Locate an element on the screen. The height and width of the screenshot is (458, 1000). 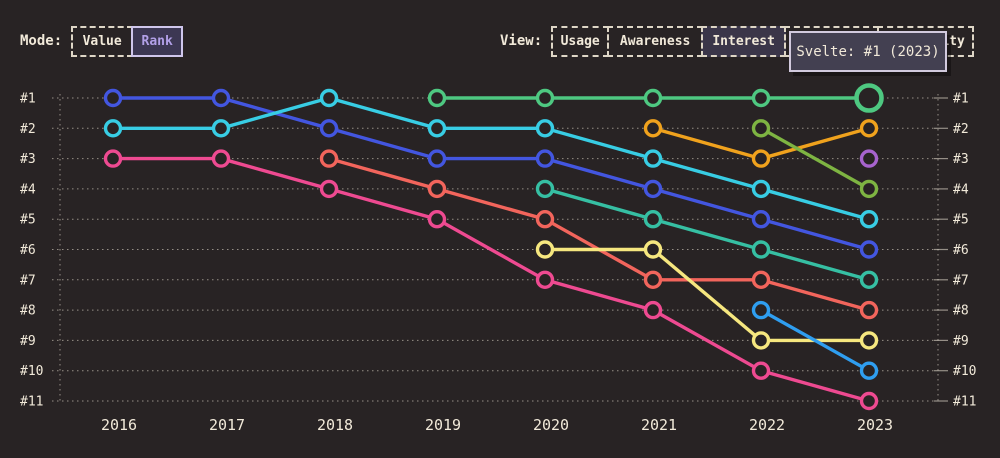
chart-tooltip: Svelte: #1 (2023) is located at coordinates (868, 51).